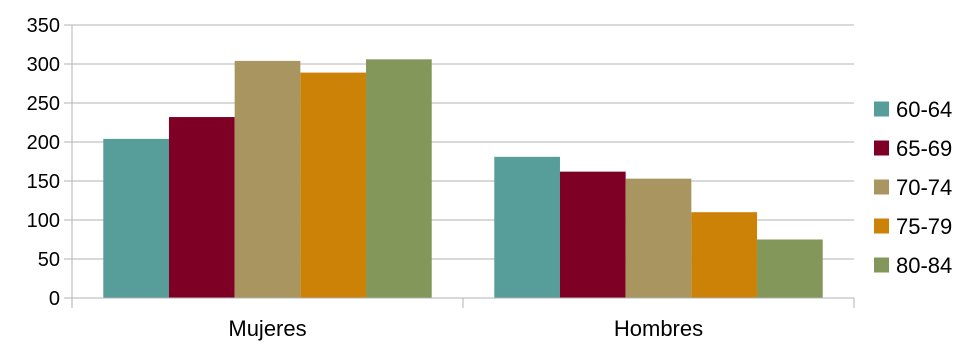 The image size is (964, 349). What do you see at coordinates (43, 221) in the screenshot?
I see `y-tick-label: 100` at bounding box center [43, 221].